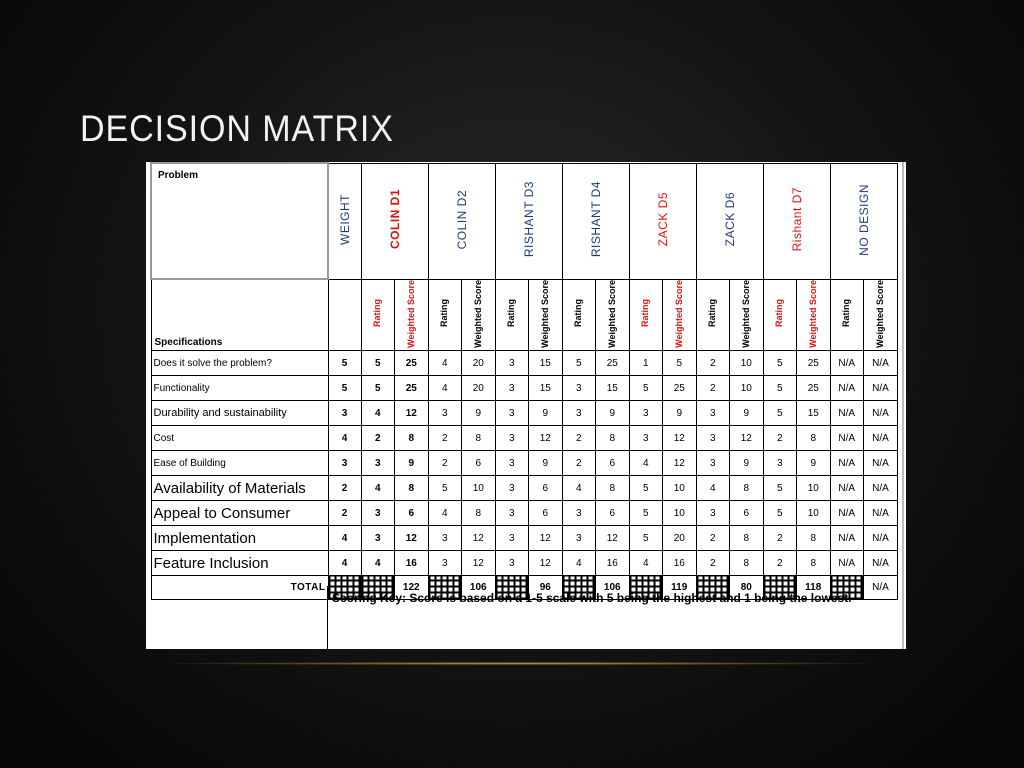  What do you see at coordinates (394, 221) in the screenshot?
I see `design-header: COLIN D1` at bounding box center [394, 221].